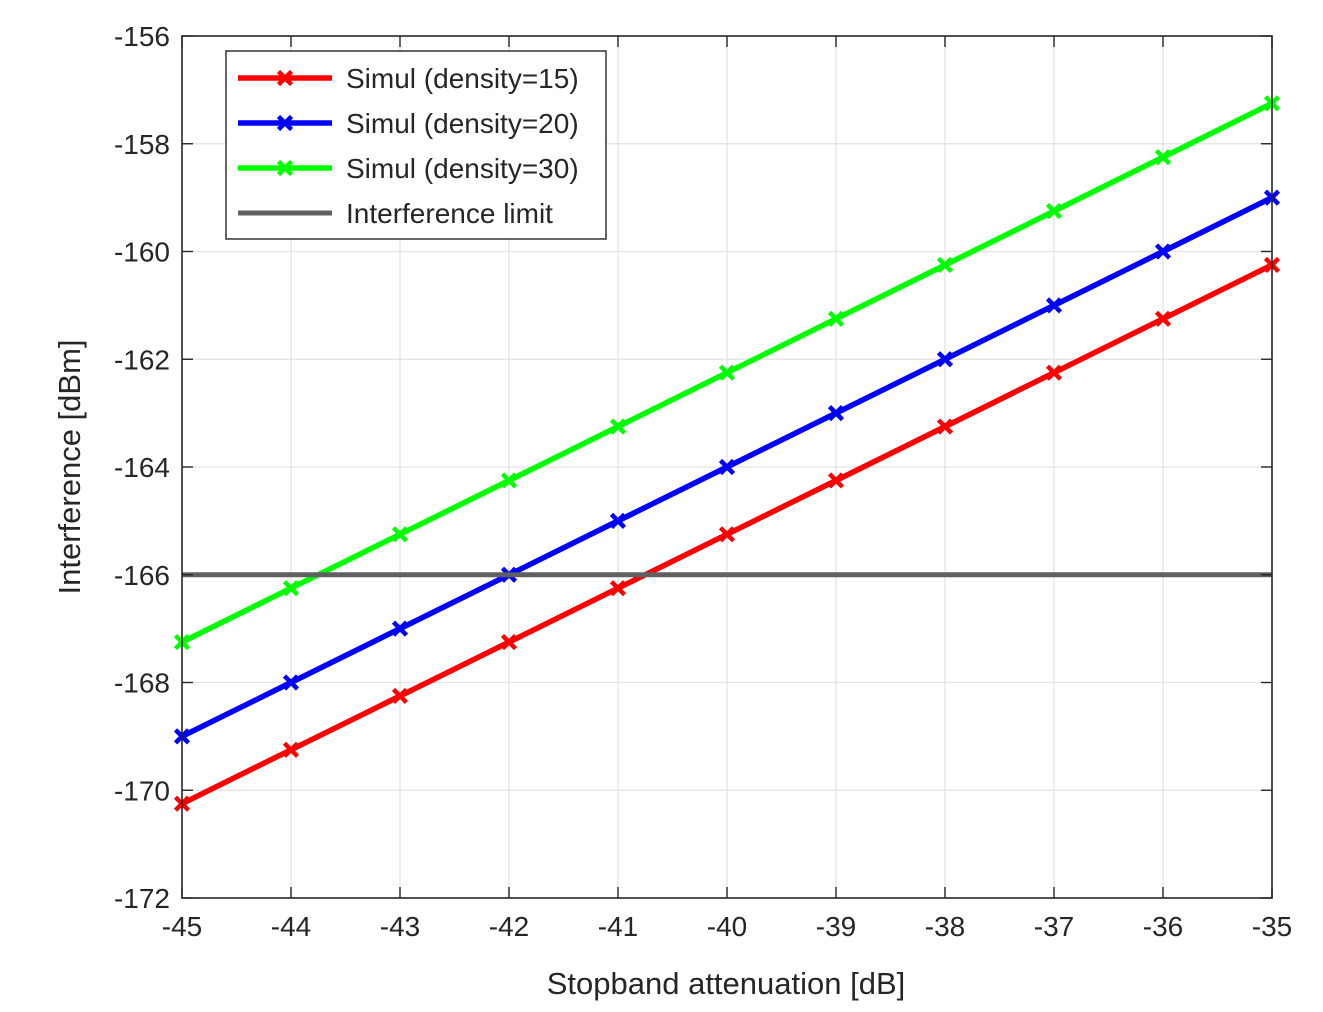 The width and height of the screenshot is (1323, 1012). Describe the element at coordinates (726, 983) in the screenshot. I see `x-axis-label: Stopband attenuation [dB]` at that location.